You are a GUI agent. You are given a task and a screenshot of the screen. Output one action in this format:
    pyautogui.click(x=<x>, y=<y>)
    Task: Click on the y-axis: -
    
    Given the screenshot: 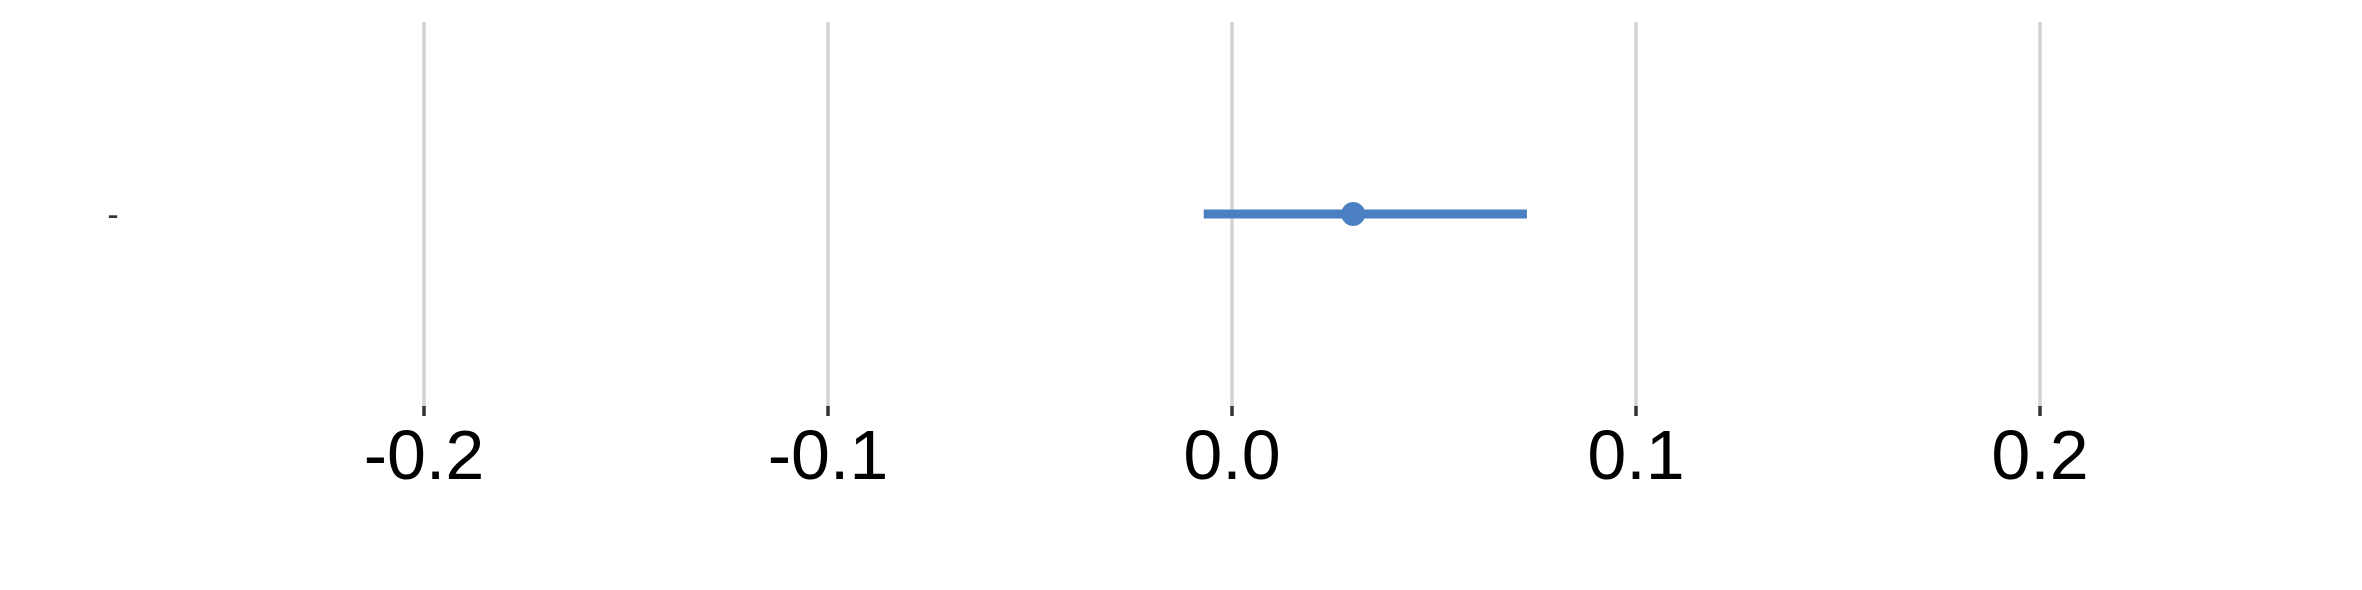 What is the action you would take?
    pyautogui.click(x=112, y=215)
    